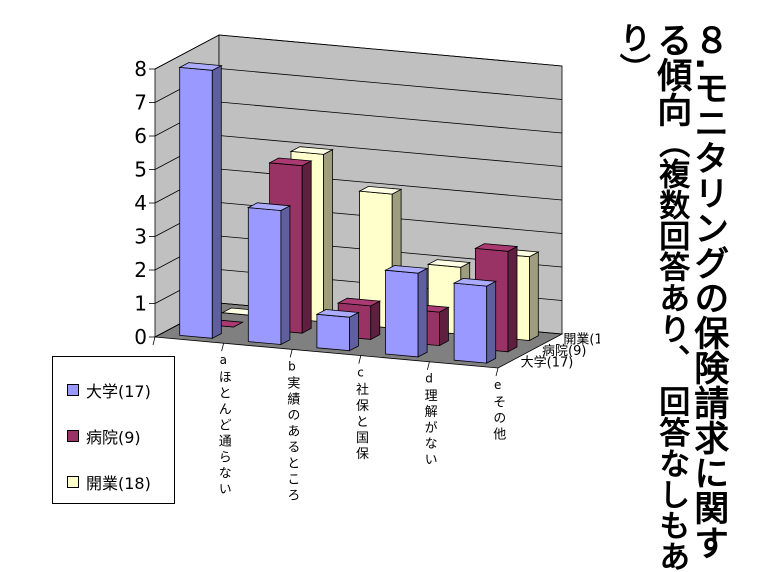 This screenshot has height=572, width=779. I want to click on y-tick-label: 4, so click(140, 203).